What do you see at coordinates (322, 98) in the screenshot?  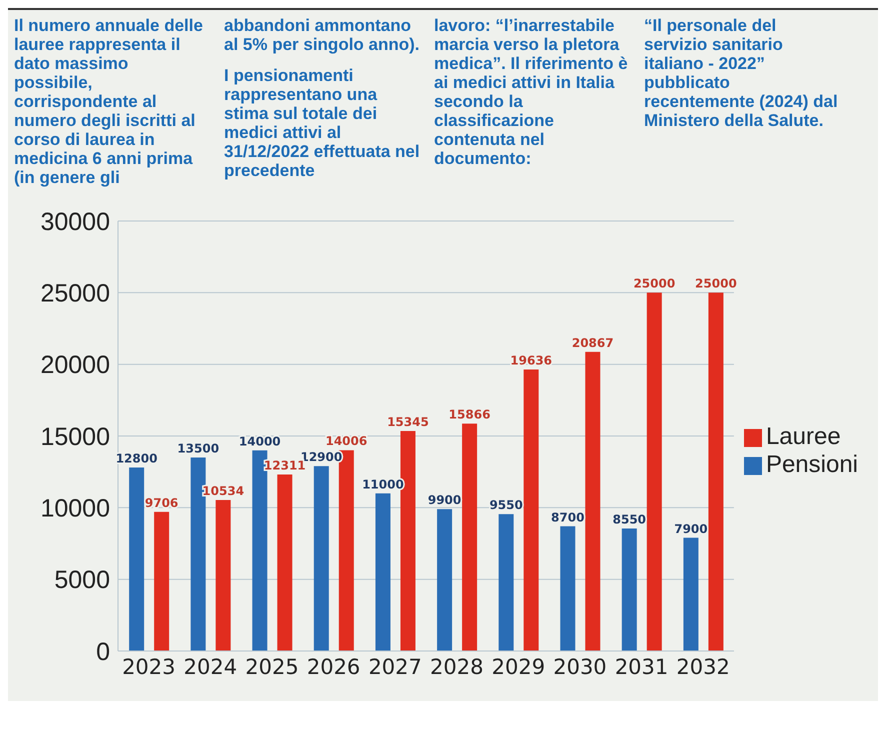 I see `text: abbandoni ammontano al 5% per singolo anno). I pensionamenti rappresentano una stima sul totale dei medici attivi al 31/12/2022 effettuata nel precedente` at bounding box center [322, 98].